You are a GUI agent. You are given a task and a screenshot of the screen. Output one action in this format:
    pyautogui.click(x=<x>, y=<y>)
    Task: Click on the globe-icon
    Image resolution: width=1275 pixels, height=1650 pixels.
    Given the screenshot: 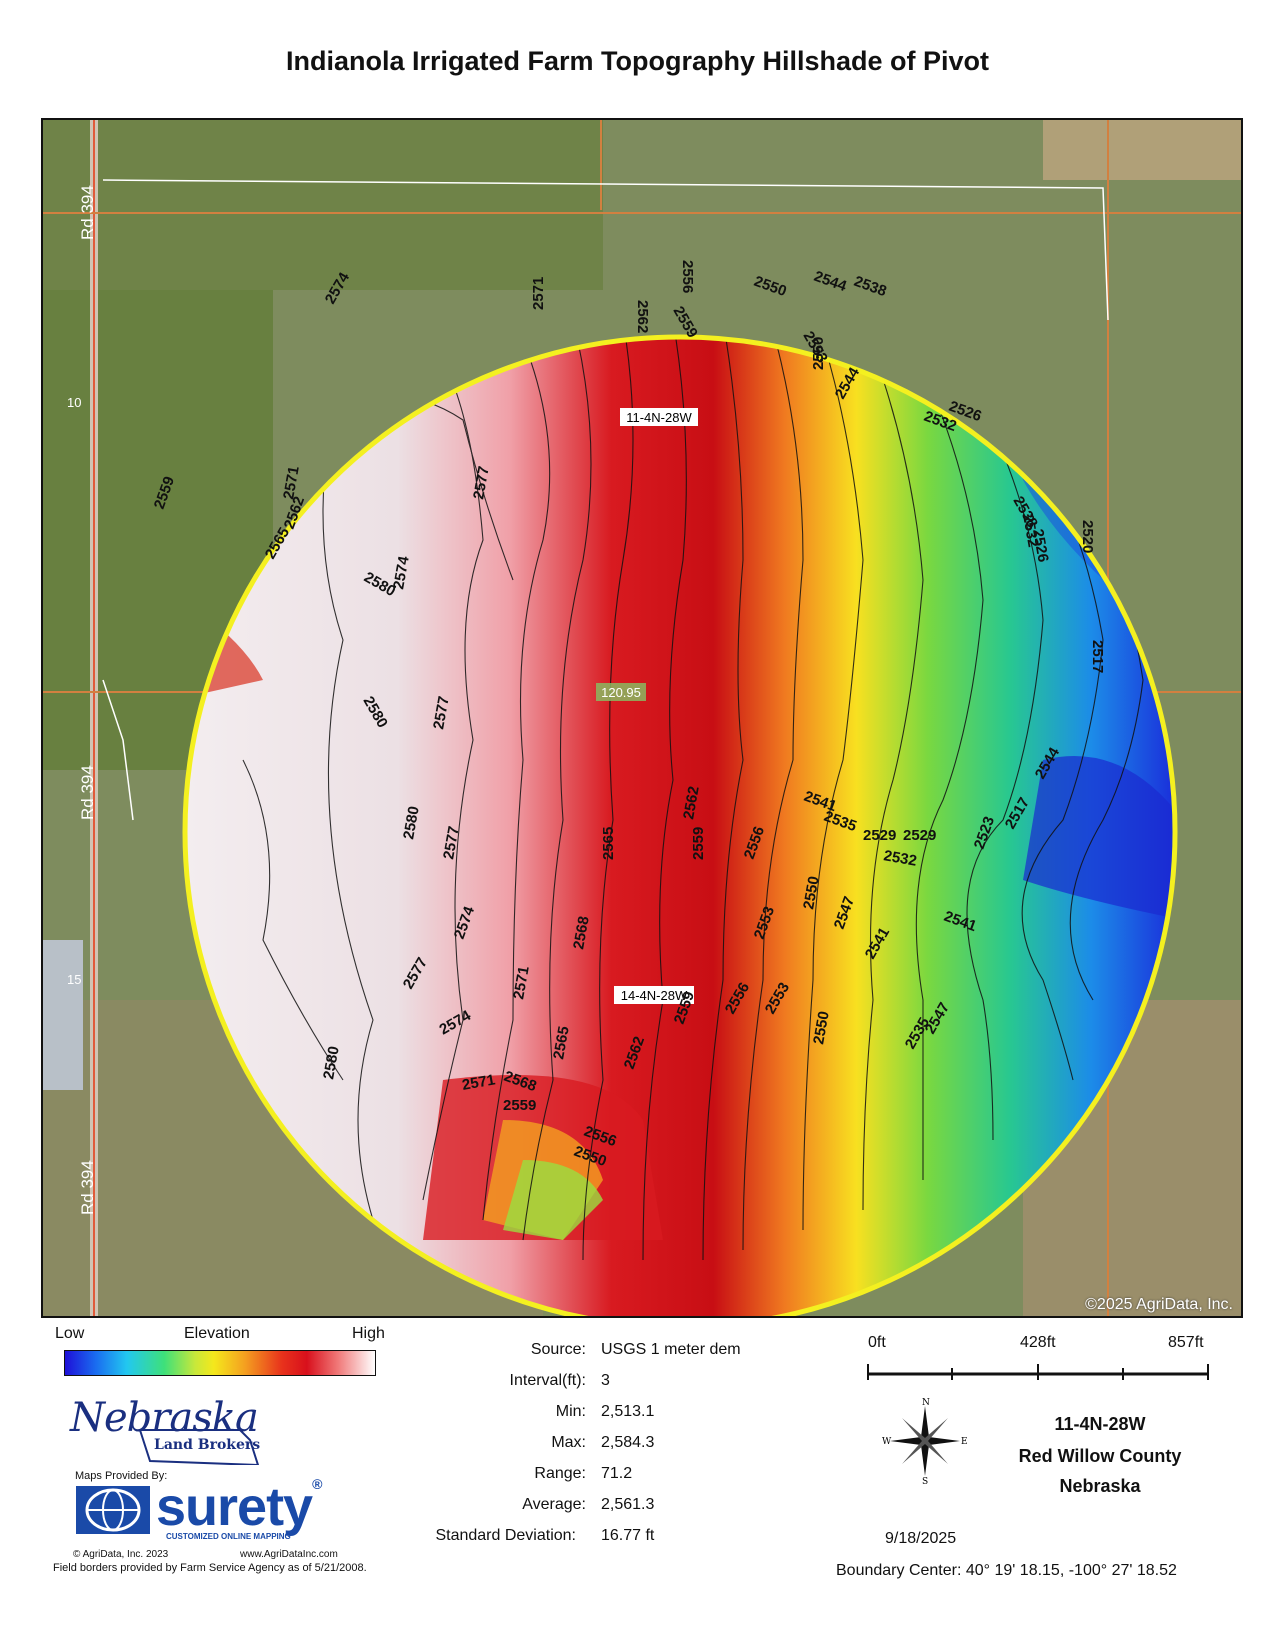 What is the action you would take?
    pyautogui.click(x=113, y=1510)
    